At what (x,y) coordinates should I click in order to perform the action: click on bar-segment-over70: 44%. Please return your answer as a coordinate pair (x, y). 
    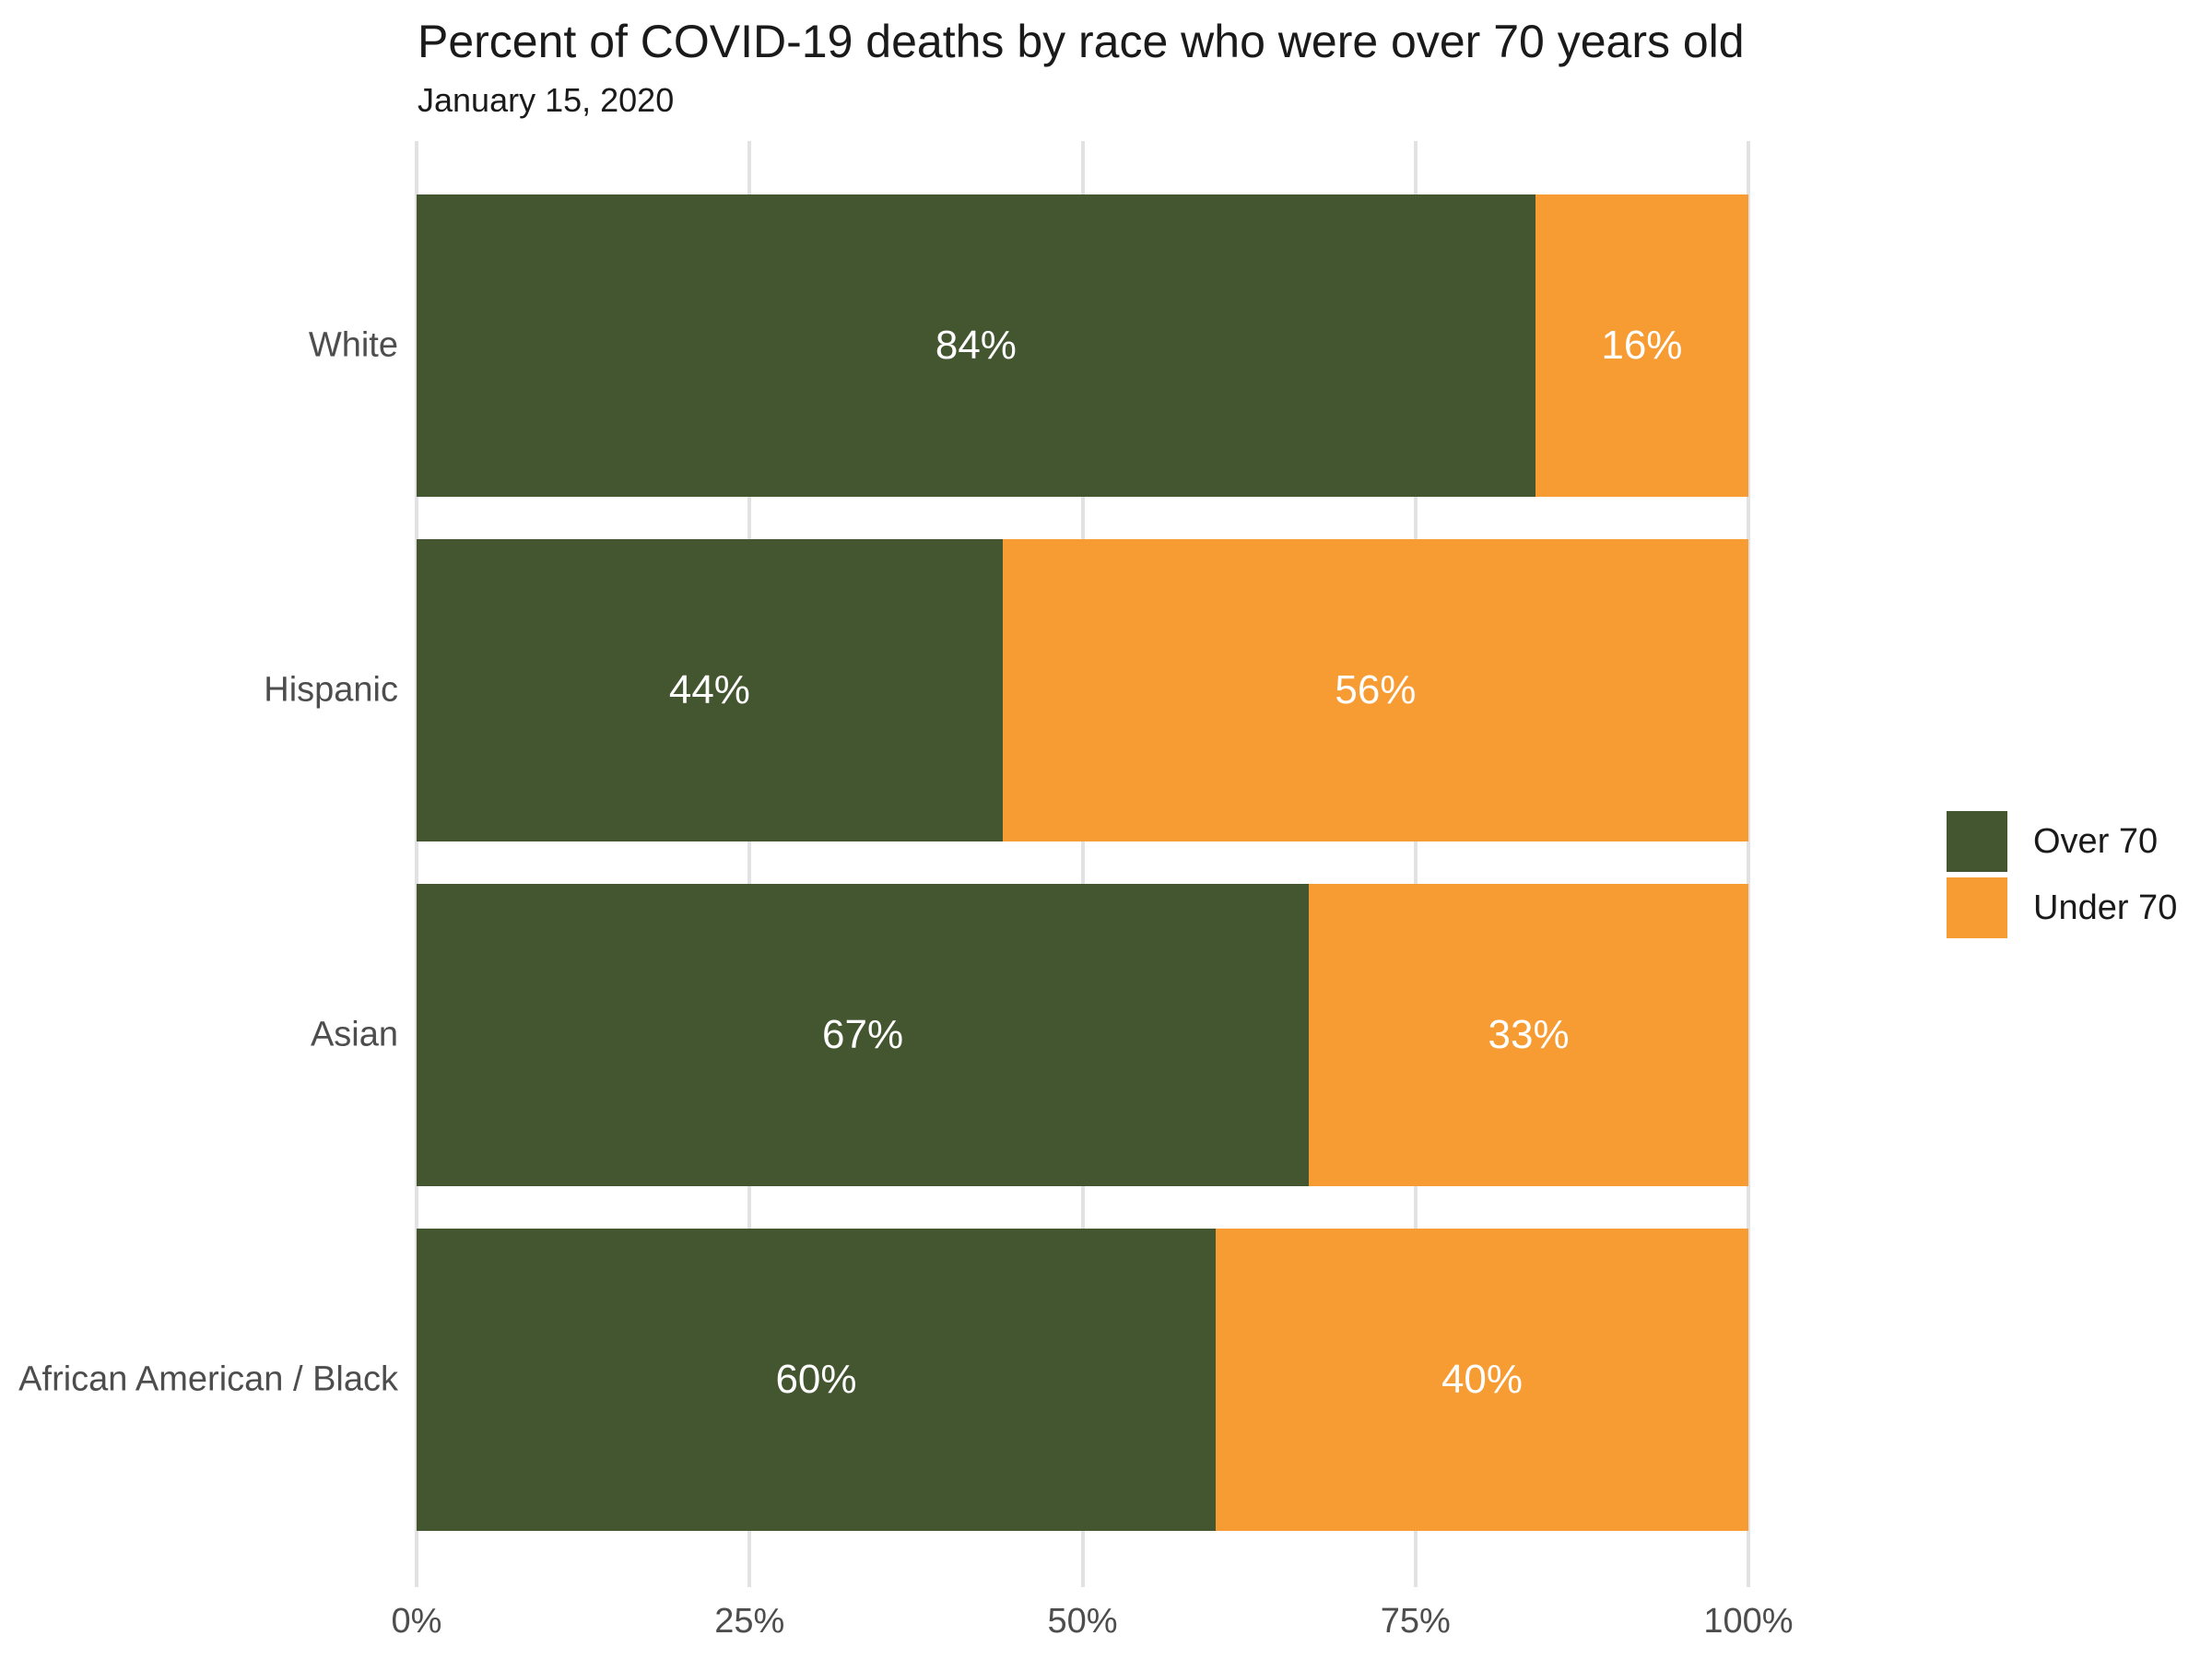
    Looking at the image, I should click on (710, 690).